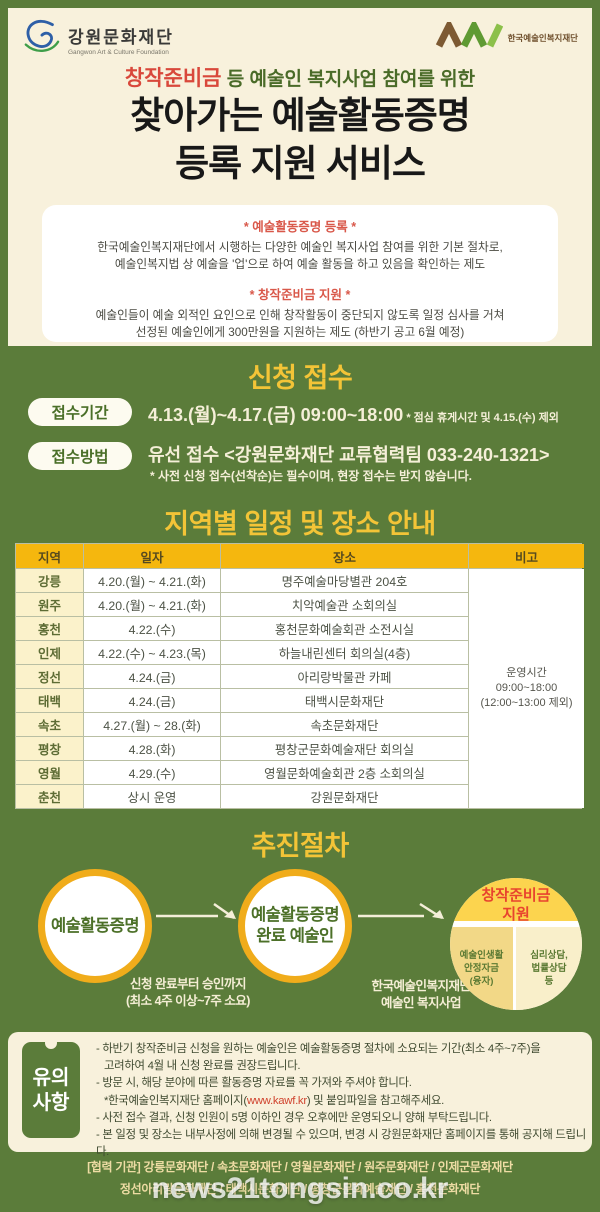  I want to click on method-note: * 사전 신청 접수(선착순)는 필수이며, 현장 접수는 받지 않습니다., so click(311, 476).